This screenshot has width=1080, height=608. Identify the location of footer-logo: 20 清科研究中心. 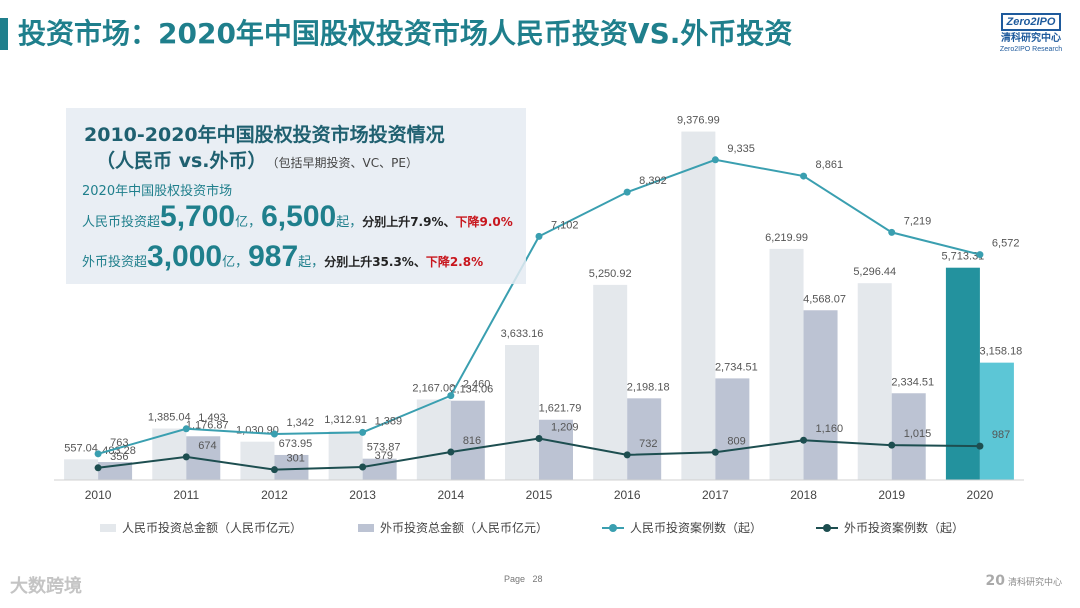
(1024, 581).